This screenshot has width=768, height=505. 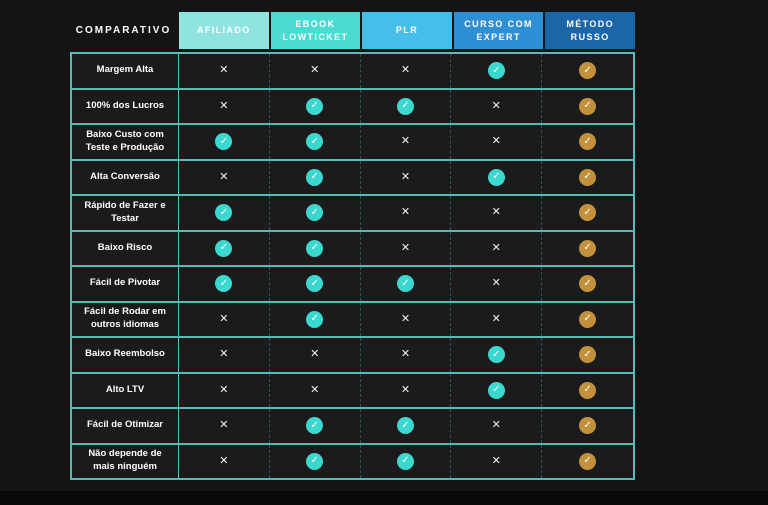 I want to click on column-header-2: EBOOK LOWTICKET, so click(x=315, y=30).